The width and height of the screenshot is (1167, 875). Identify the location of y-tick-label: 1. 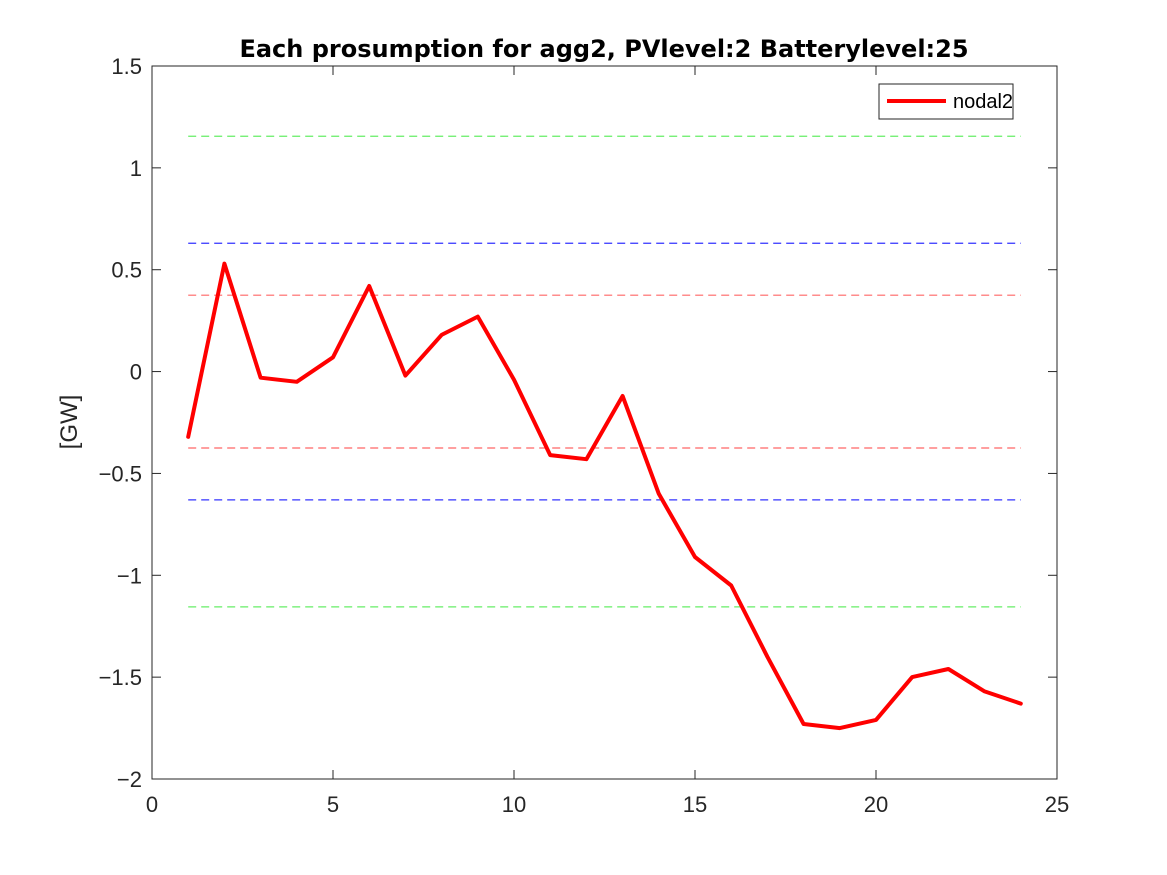
(136, 168).